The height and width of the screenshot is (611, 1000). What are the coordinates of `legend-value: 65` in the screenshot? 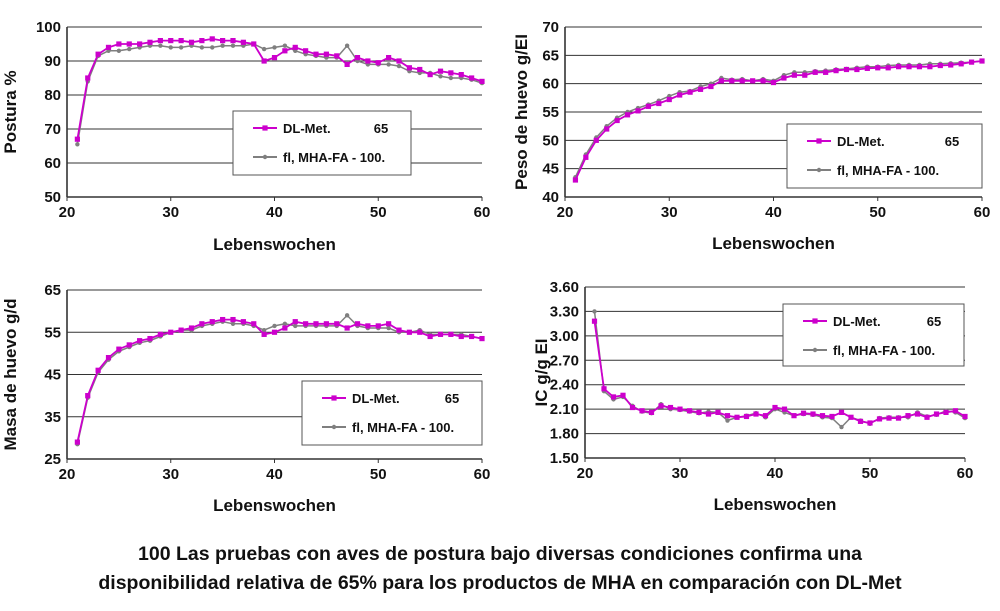 It's located at (381, 128).